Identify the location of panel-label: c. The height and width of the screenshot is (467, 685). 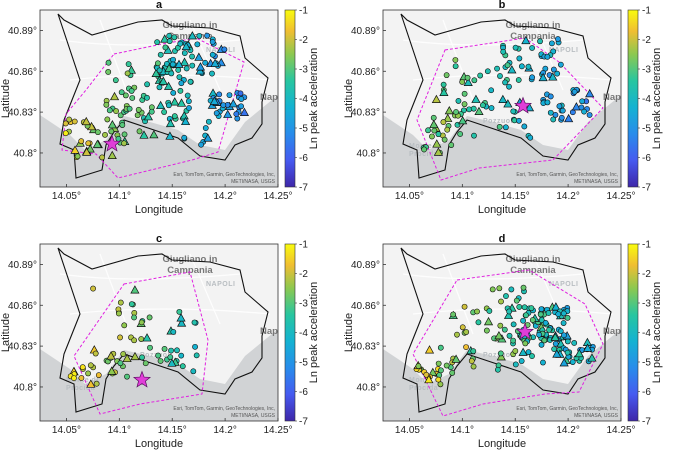
(159, 239).